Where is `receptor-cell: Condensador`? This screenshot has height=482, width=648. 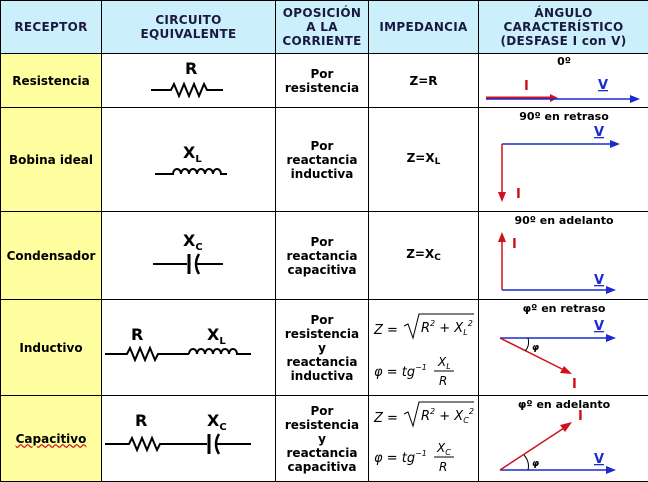 receptor-cell: Condensador is located at coordinates (51, 256).